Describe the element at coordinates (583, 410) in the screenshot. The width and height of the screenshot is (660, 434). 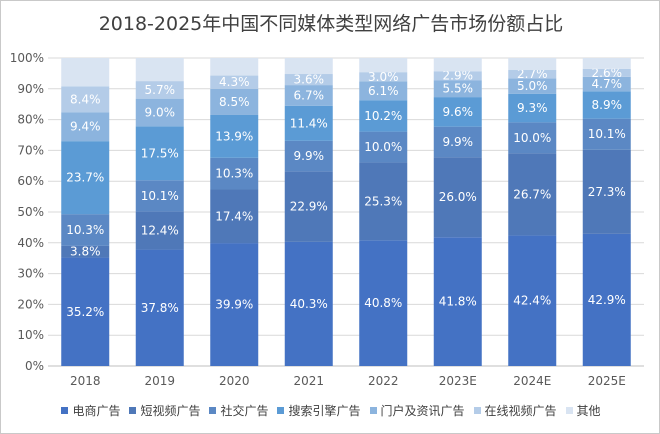
I see `legend-item: 其他` at that location.